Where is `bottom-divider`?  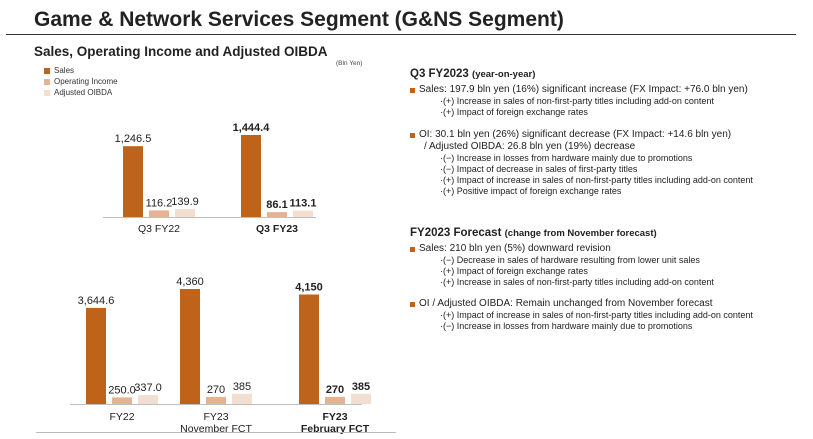 bottom-divider is located at coordinates (216, 432).